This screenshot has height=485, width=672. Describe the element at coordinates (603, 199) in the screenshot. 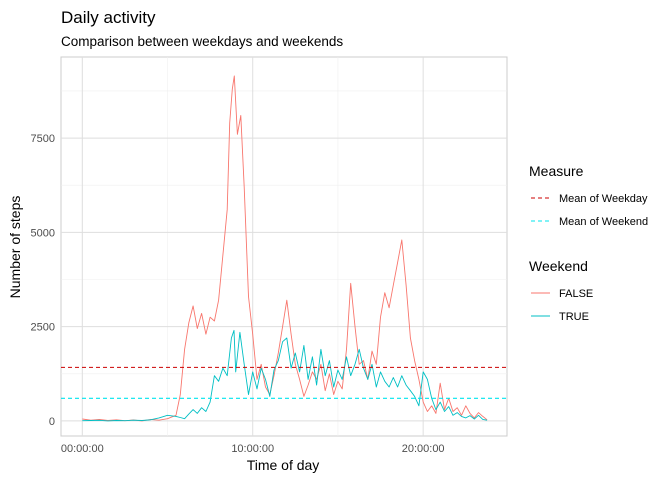

I see `legend-label: Mean of Weekday` at that location.